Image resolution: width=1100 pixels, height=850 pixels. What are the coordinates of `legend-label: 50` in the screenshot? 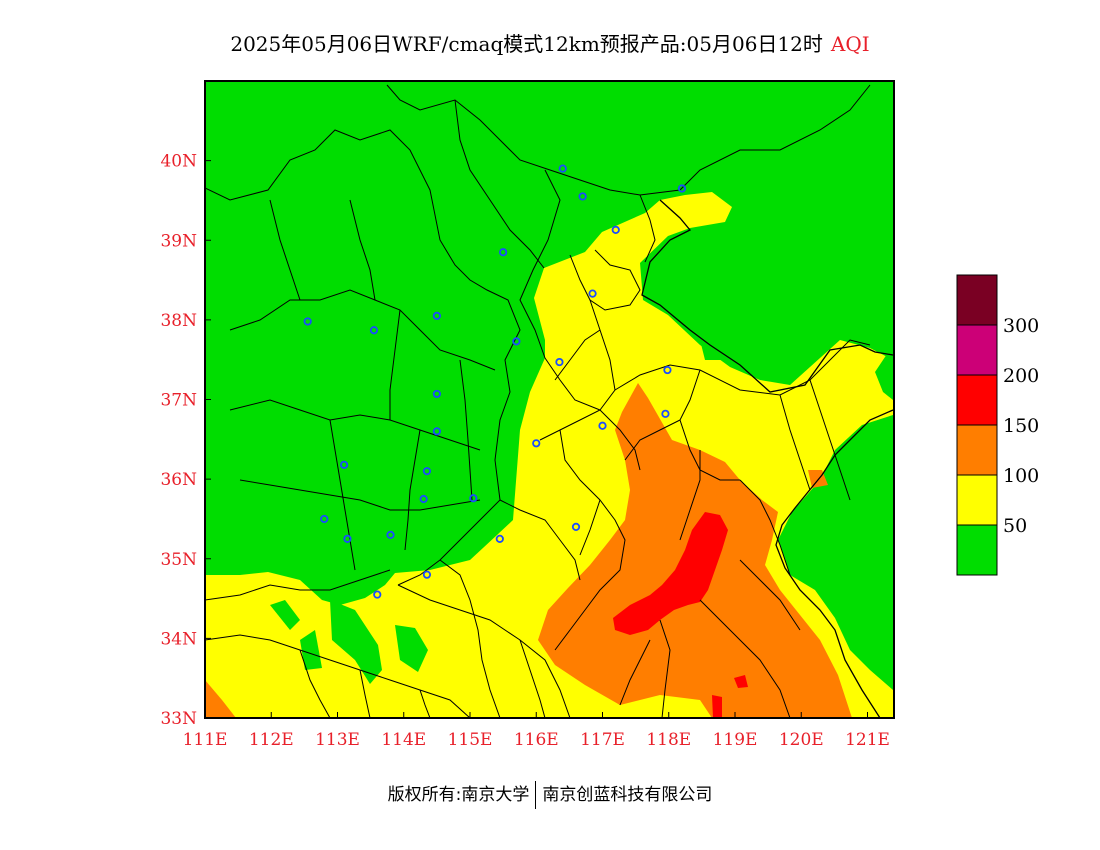 It's located at (1015, 526).